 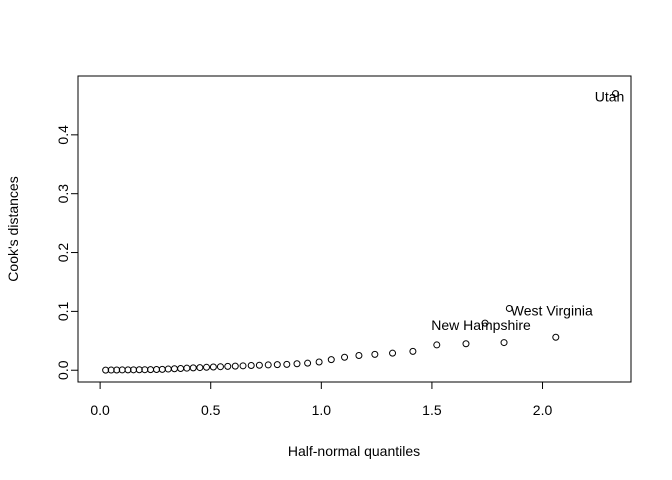 I want to click on y-tick-label: 0.4, so click(x=63, y=135).